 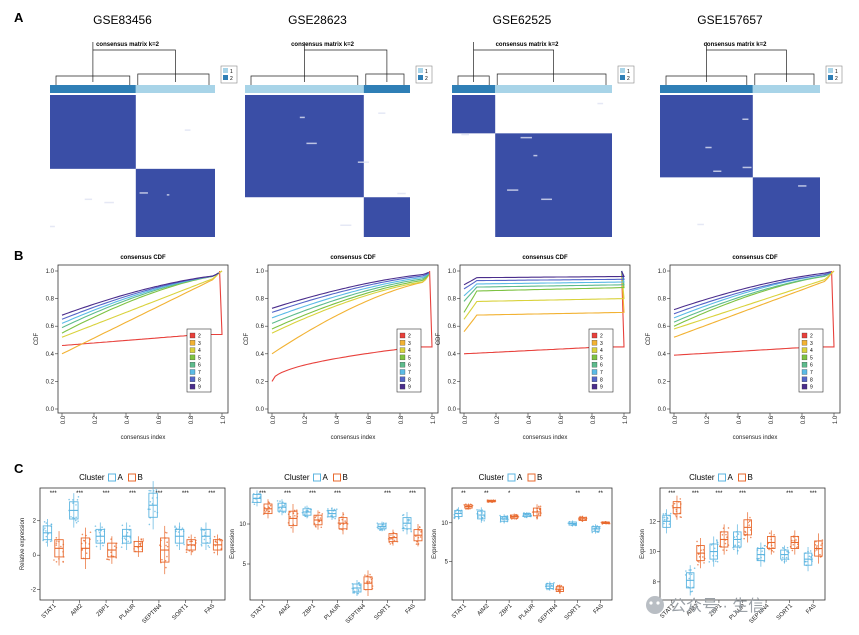 What do you see at coordinates (426, 72) in the screenshot?
I see `legend-label-1: 1` at bounding box center [426, 72].